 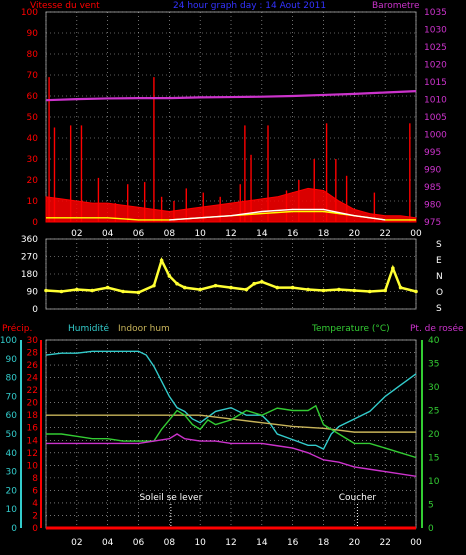 What do you see at coordinates (230, 543) in the screenshot?
I see `temp-x-tick-label: 12` at bounding box center [230, 543].